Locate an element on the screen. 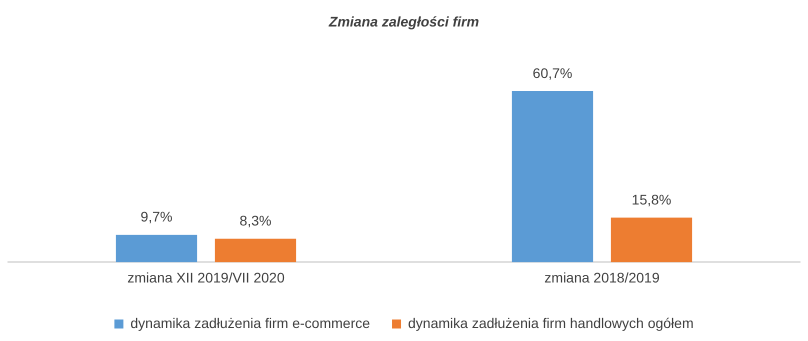 The image size is (808, 341). data-label: 60,7% is located at coordinates (552, 72).